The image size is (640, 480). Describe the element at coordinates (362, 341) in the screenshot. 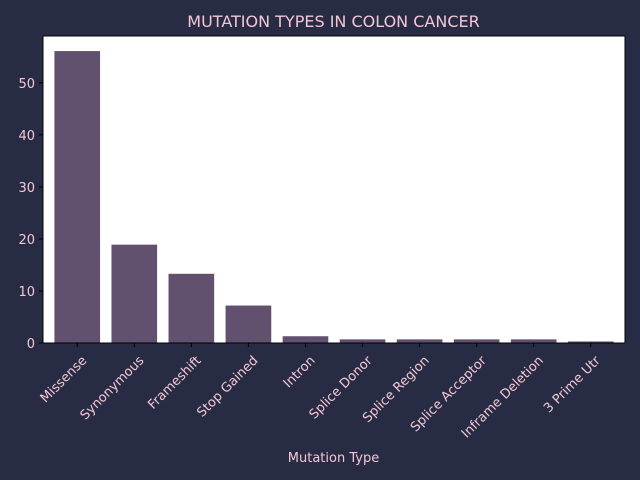

I see `bar-splice-donor` at that location.